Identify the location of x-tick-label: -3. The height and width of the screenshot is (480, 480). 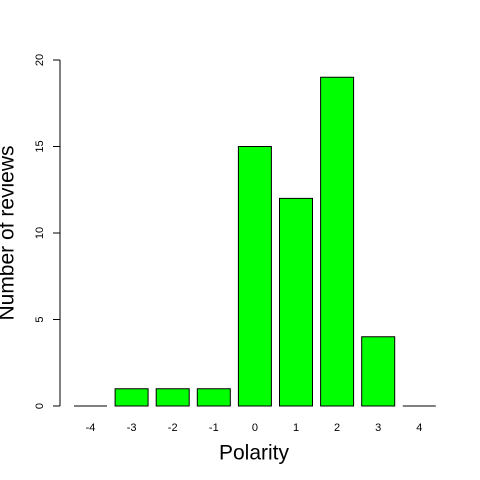
(132, 428).